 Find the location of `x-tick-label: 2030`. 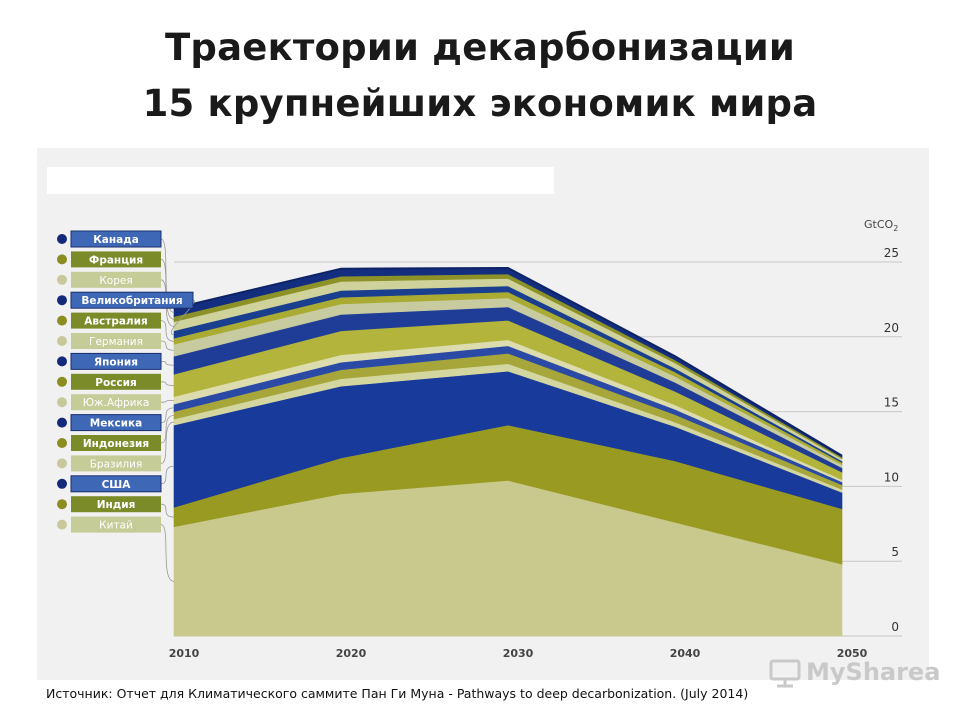

x-tick-label: 2030 is located at coordinates (518, 653).